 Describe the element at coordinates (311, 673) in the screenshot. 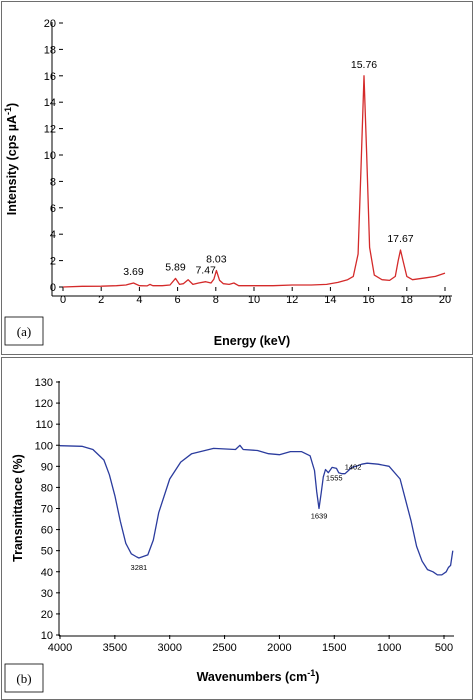

I see `chart-b-x-axis-title-superscript: -1` at that location.